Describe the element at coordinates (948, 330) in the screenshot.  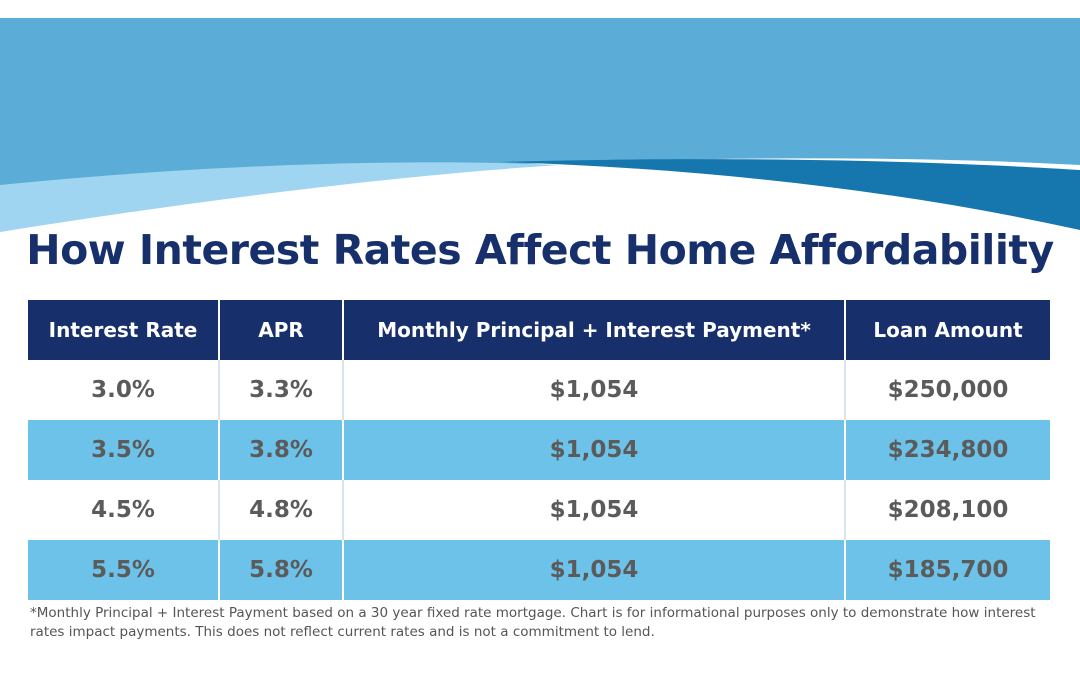
I see `header-cell: Loan Amount` at that location.